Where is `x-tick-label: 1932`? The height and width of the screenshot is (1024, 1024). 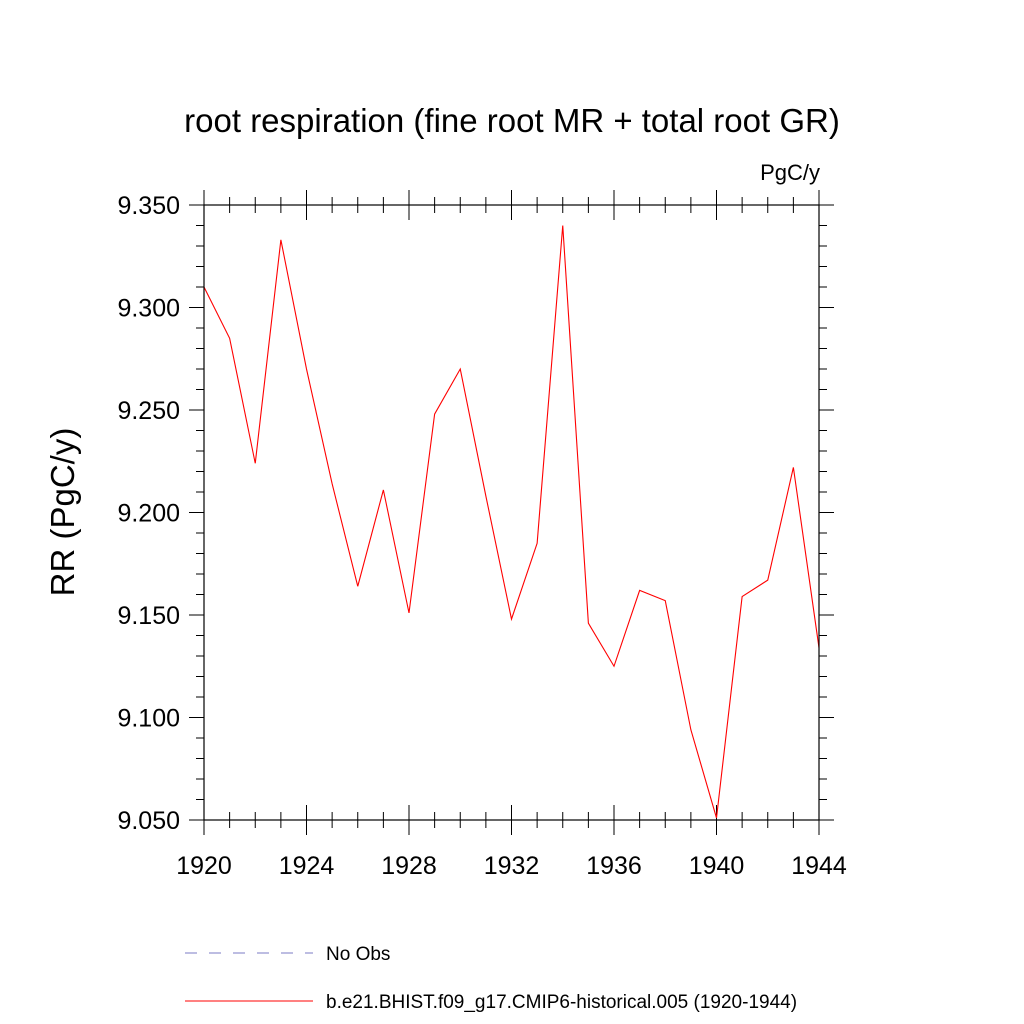 x-tick-label: 1932 is located at coordinates (512, 866).